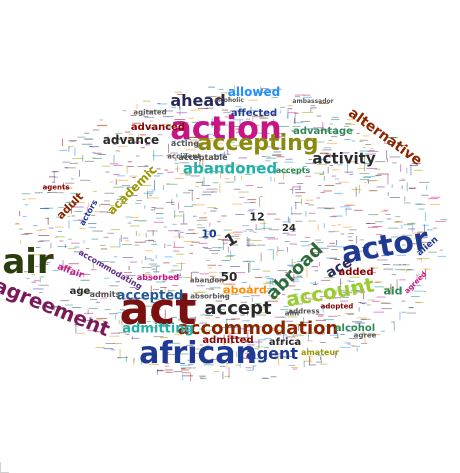 Image resolution: width=460 pixels, height=473 pixels. I want to click on cloud-word: advanced, so click(158, 127).